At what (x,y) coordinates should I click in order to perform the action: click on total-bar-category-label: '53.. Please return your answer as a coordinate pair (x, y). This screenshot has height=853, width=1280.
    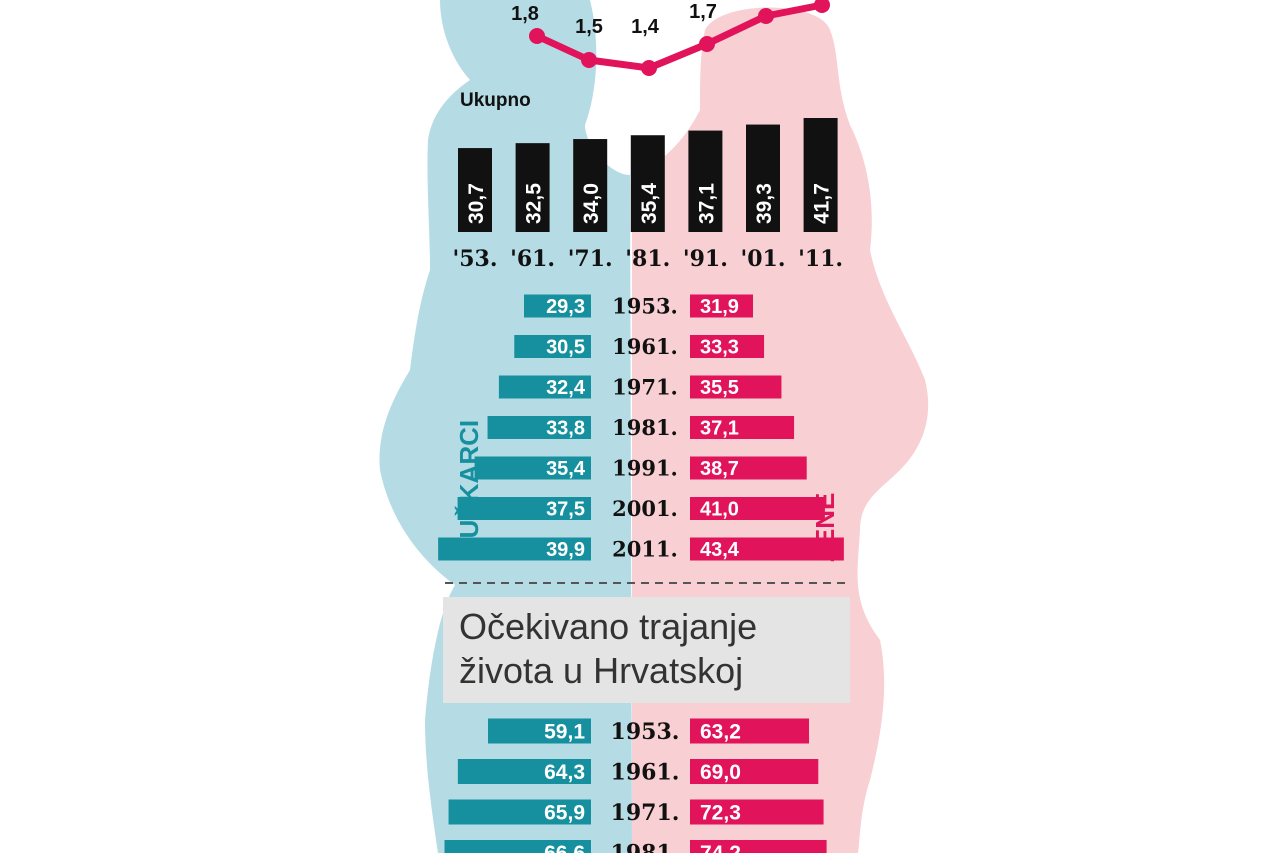
    Looking at the image, I should click on (474, 259).